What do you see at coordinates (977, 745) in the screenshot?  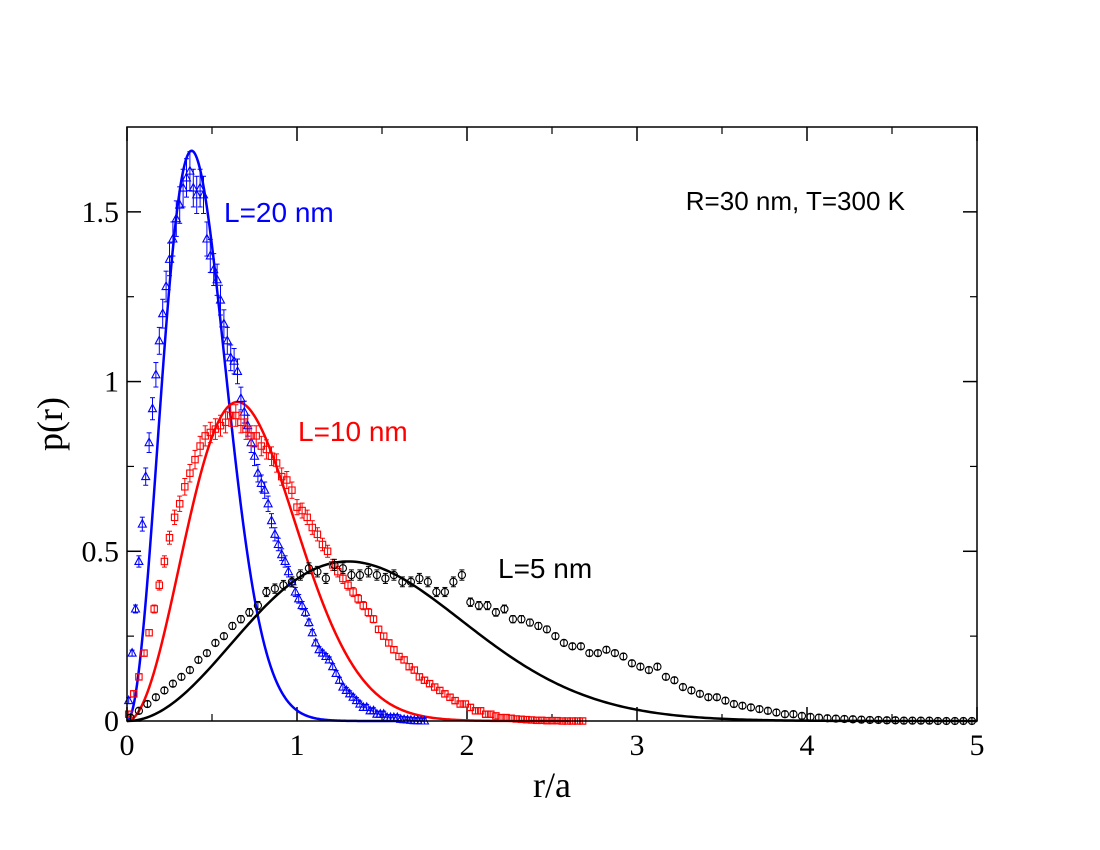 I see `x-tick-label: 5` at bounding box center [977, 745].